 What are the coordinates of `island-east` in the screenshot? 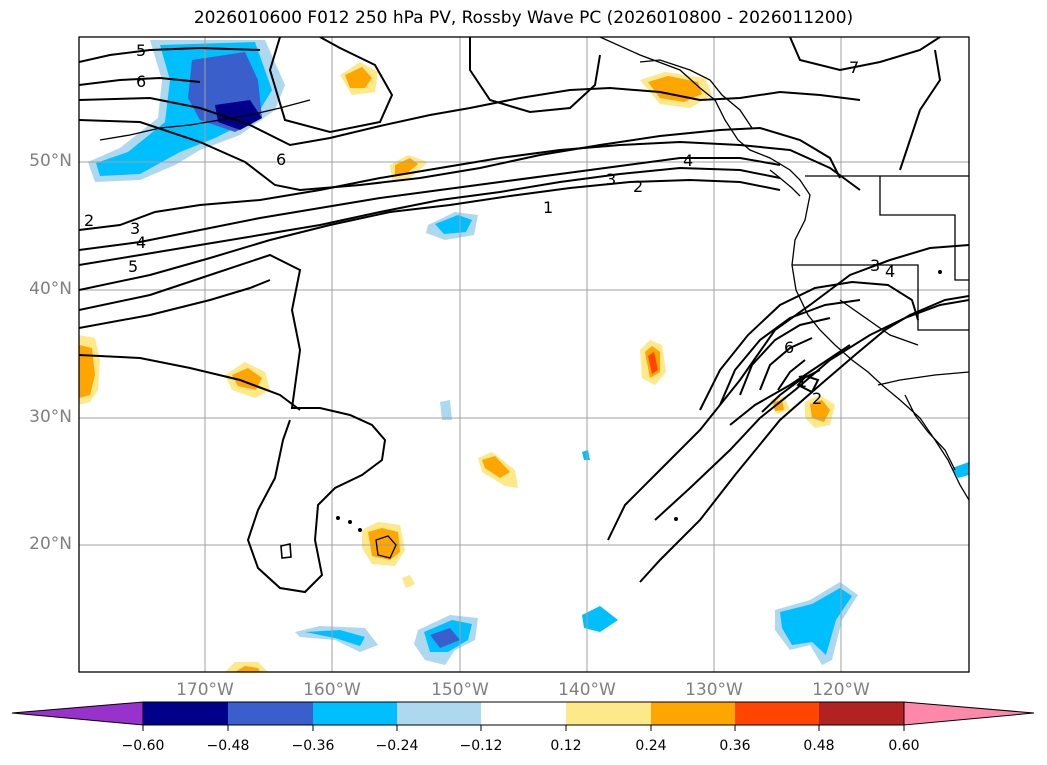 It's located at (940, 272).